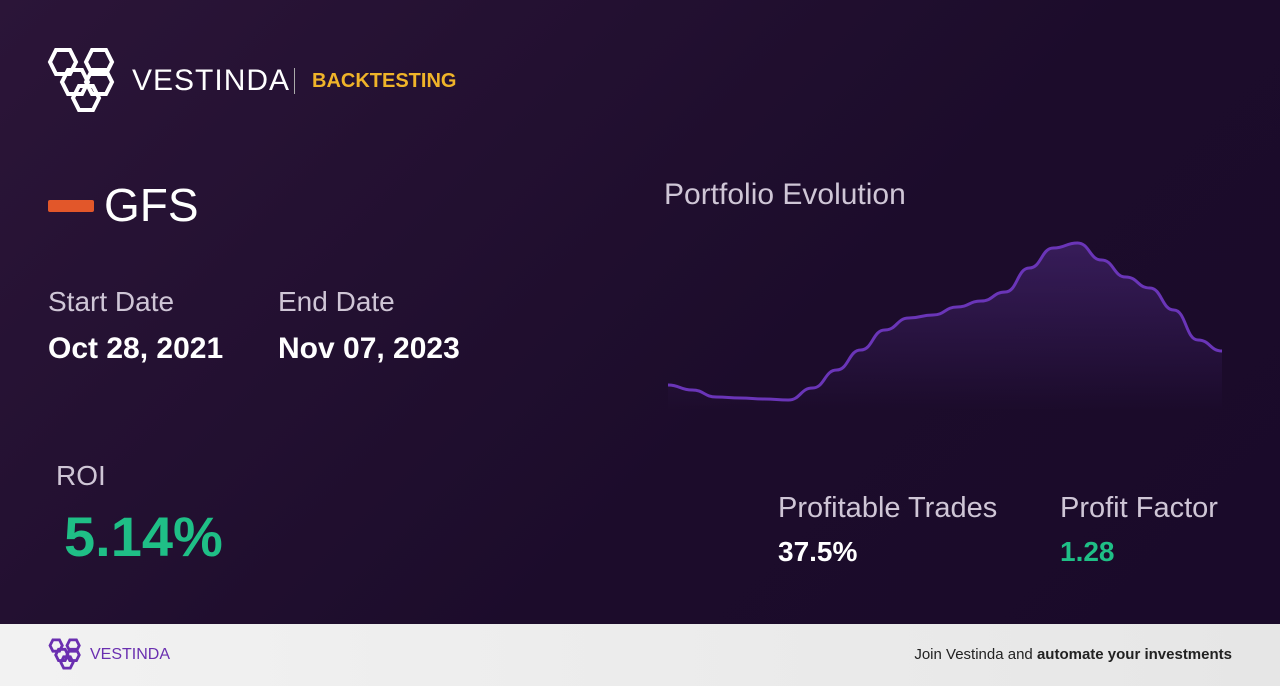 Image resolution: width=1280 pixels, height=686 pixels. Describe the element at coordinates (143, 536) in the screenshot. I see `roi-value: 5.14%` at that location.